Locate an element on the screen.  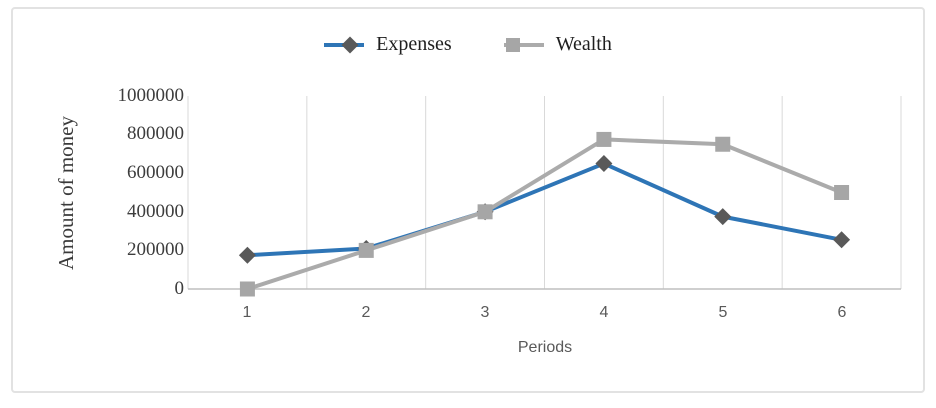
x-tick-label: 5 is located at coordinates (723, 312).